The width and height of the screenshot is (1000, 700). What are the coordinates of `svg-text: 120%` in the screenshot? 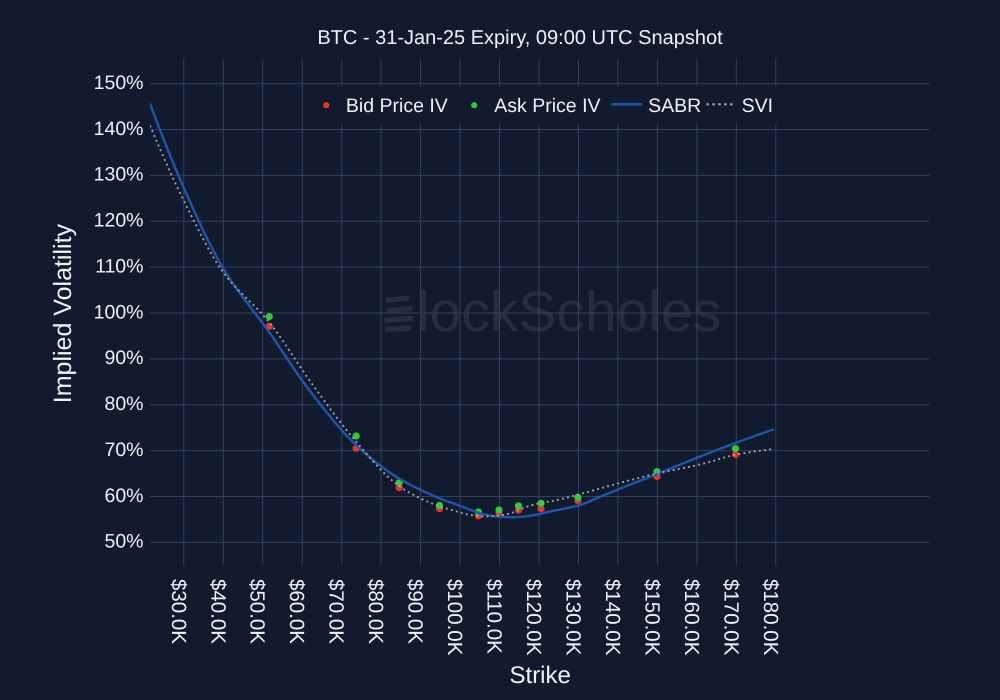 It's located at (119, 221).